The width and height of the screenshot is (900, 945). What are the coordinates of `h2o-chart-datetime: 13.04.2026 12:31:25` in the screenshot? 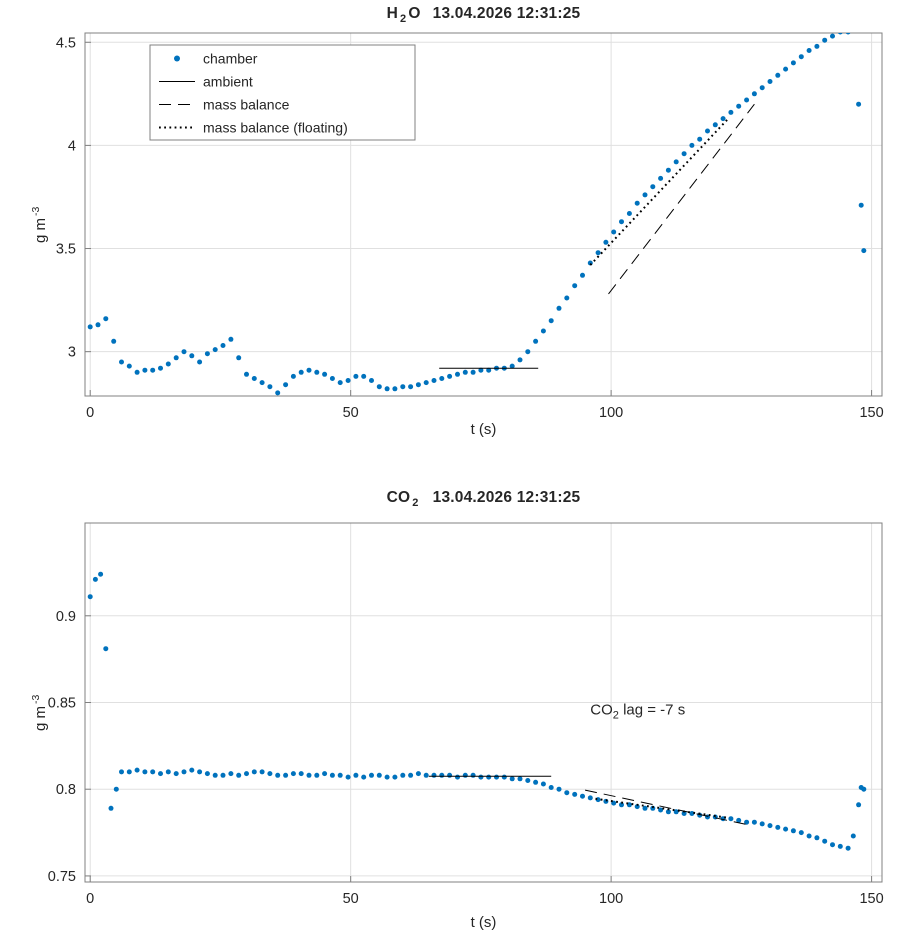 It's located at (506, 13).